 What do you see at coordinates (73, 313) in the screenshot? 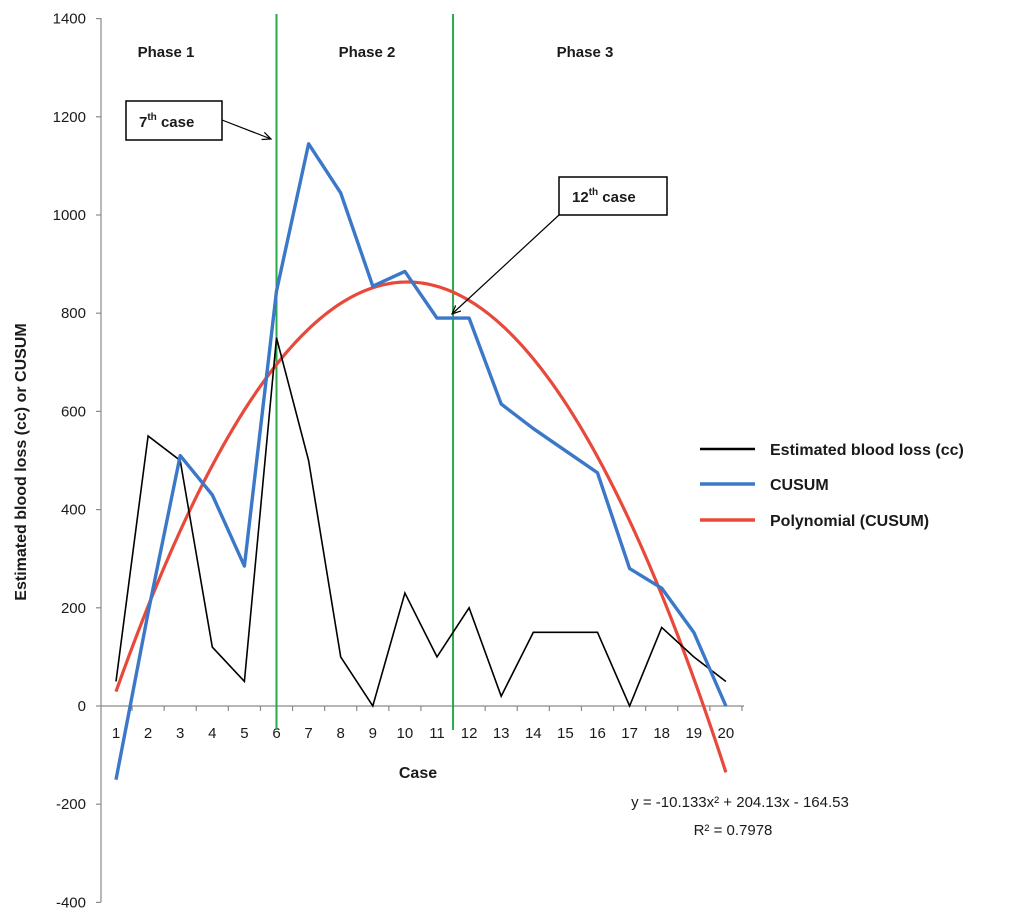
I see `y-tick-label: 800` at bounding box center [73, 313].